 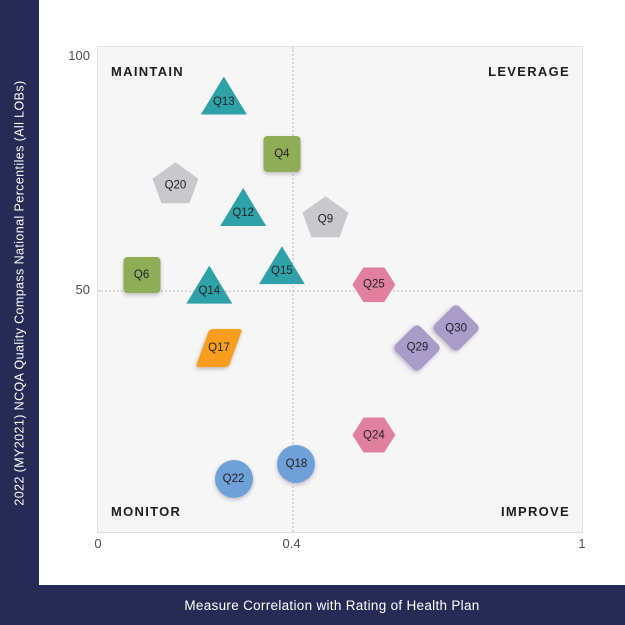 I want to click on data-point-q18: Q18, so click(x=296, y=464).